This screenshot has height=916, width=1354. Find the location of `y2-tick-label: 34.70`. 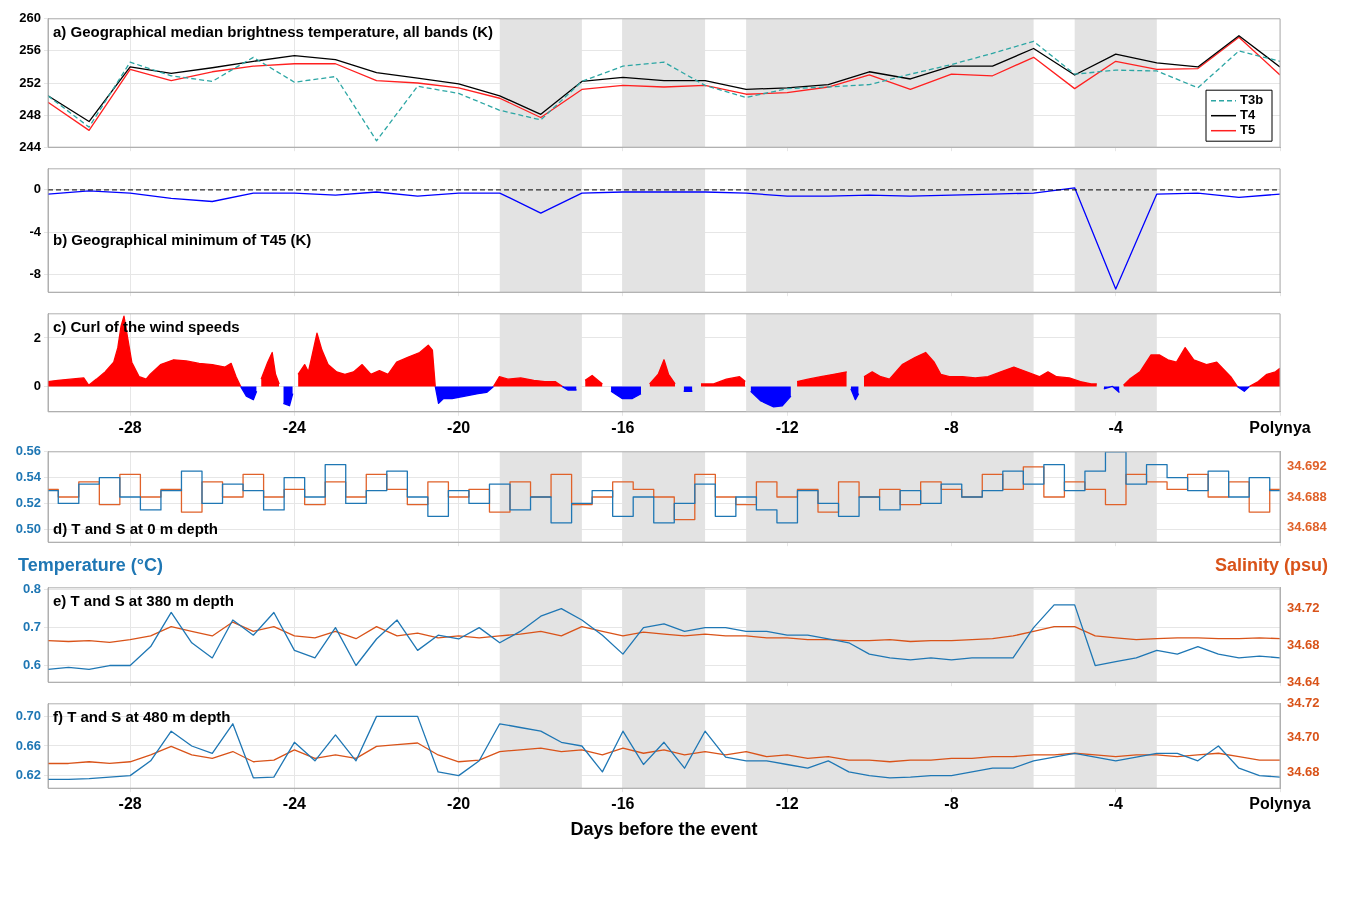

y2-tick-label: 34.70 is located at coordinates (1303, 737).